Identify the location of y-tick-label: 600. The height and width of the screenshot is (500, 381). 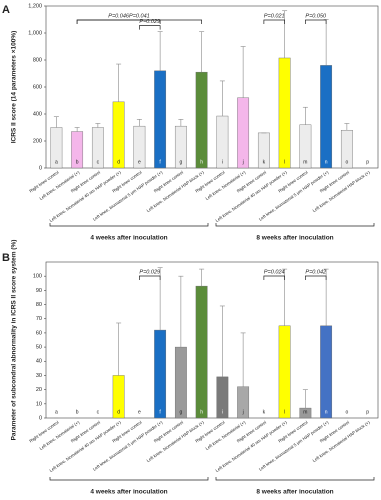
(37, 87).